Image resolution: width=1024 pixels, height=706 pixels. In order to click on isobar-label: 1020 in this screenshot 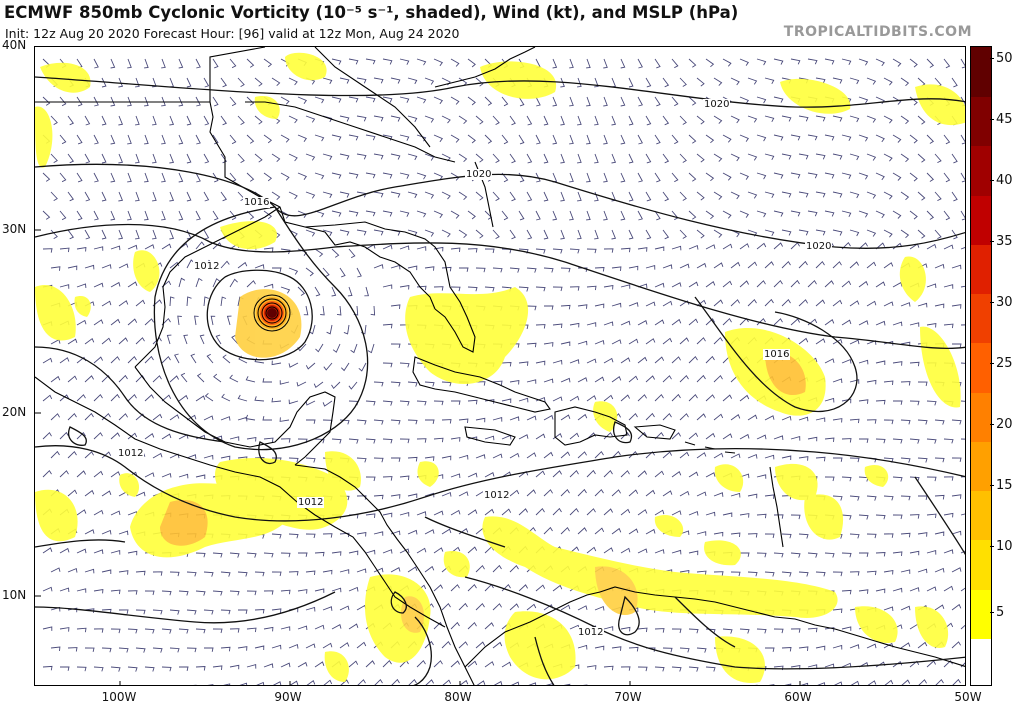, I will do `click(479, 174)`.